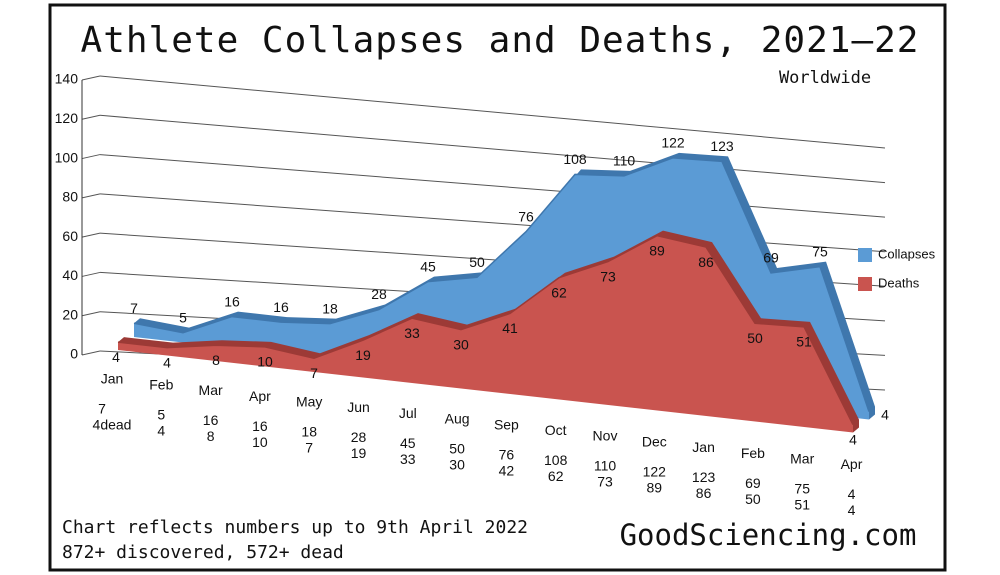 This screenshot has width=1000, height=575. Describe the element at coordinates (260, 396) in the screenshot. I see `x-tick-label: Apr` at that location.